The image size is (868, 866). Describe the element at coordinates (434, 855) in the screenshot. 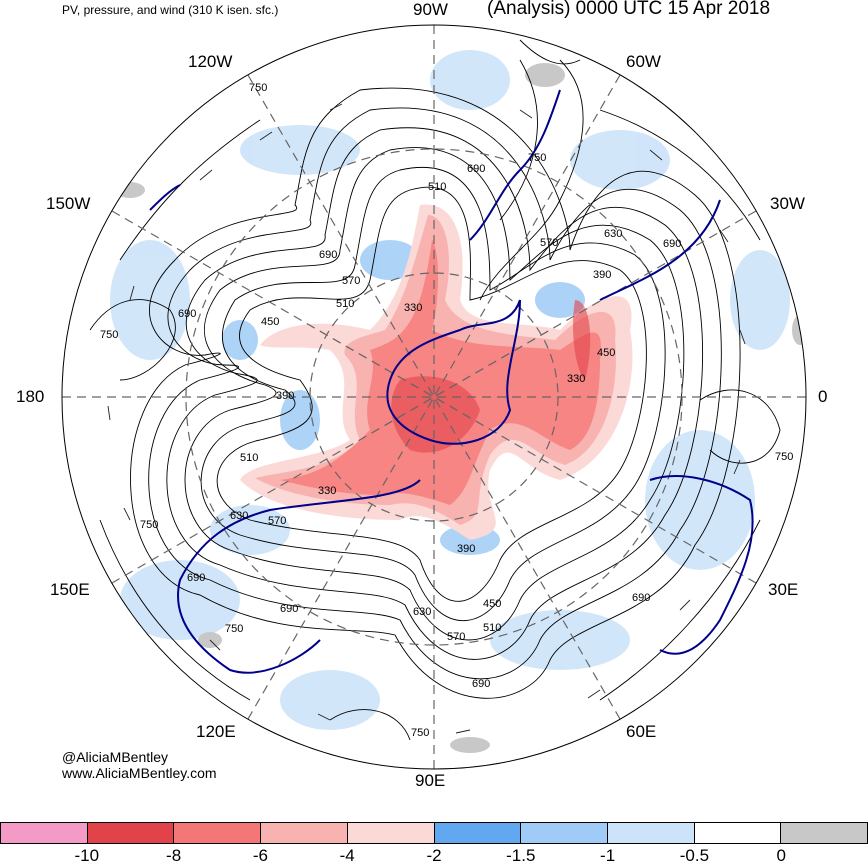

I see `colorbar-tick-label: -2` at that location.